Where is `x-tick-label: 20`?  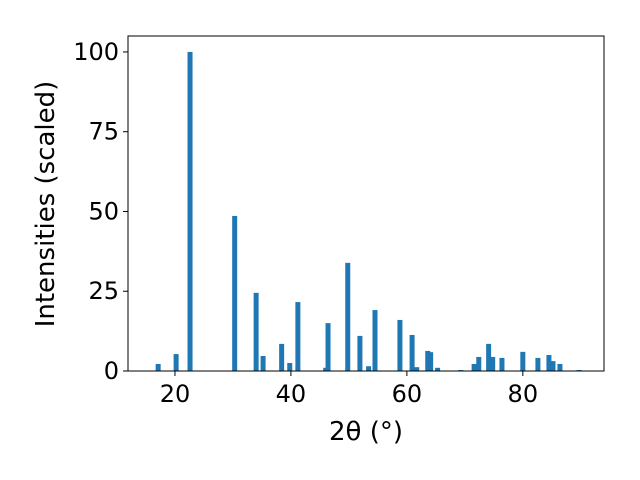 x-tick-label: 20 is located at coordinates (175, 394).